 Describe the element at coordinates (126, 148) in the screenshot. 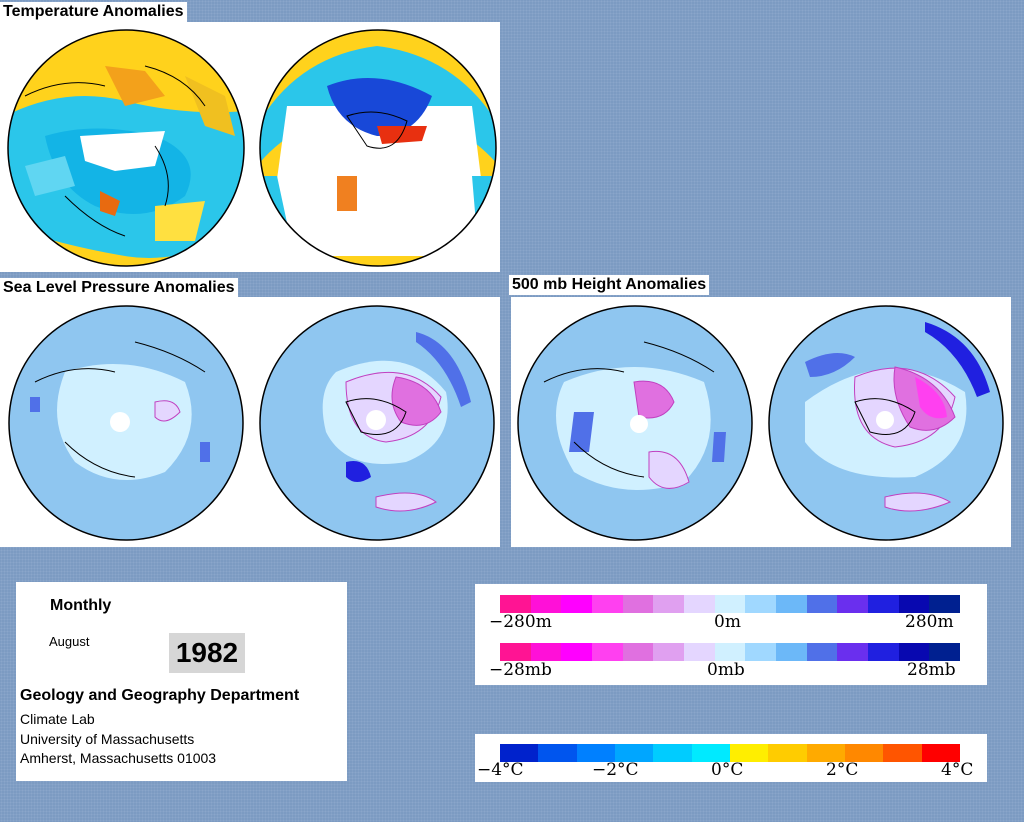

I see `temperature-globe-north` at that location.